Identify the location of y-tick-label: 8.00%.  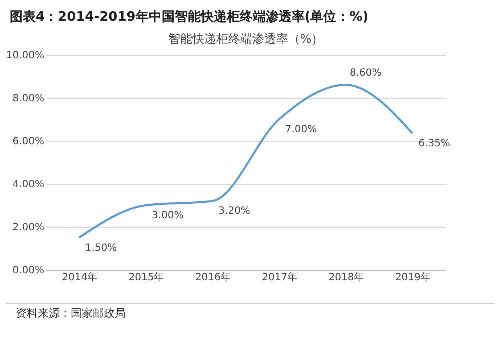
(28, 99).